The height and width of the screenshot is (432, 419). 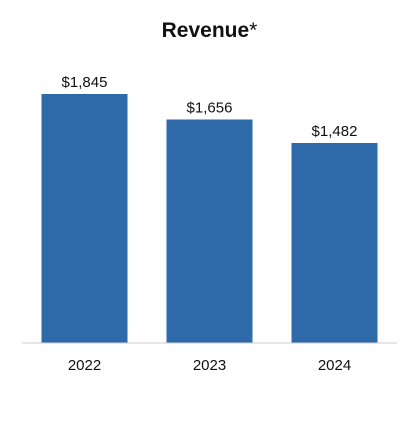 I want to click on chart-title-text: Revenue, so click(x=206, y=30).